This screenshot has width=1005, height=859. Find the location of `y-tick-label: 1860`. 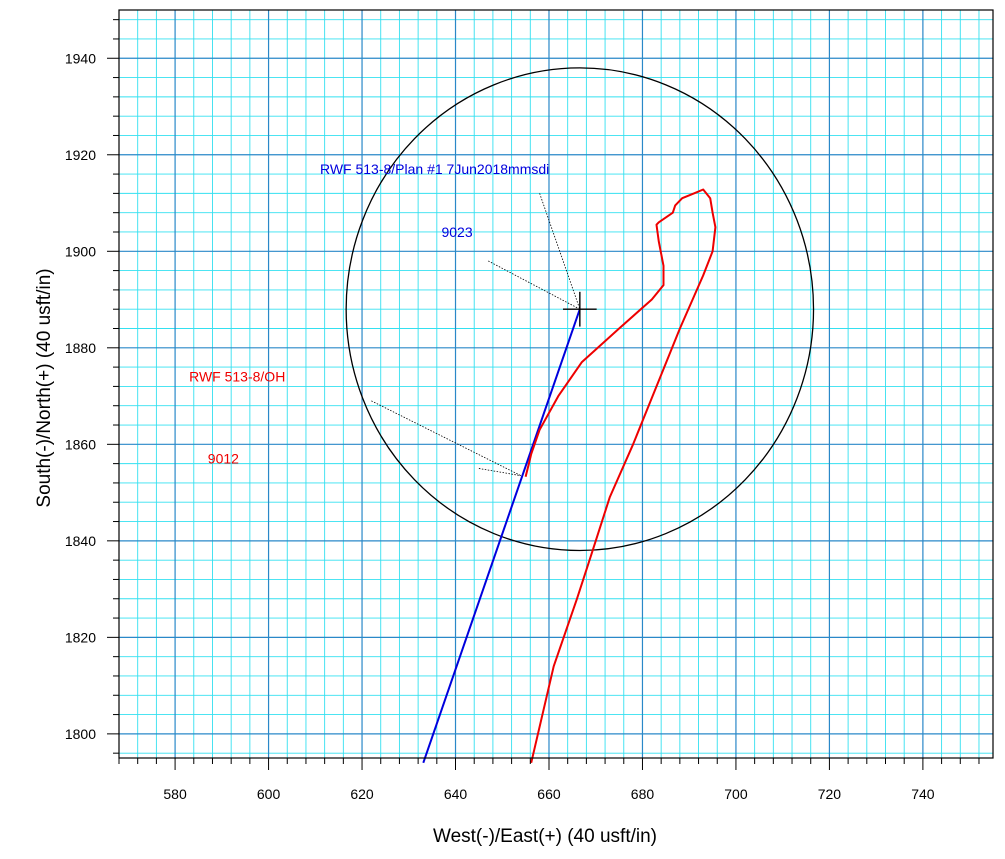

y-tick-label: 1860 is located at coordinates (80, 444).